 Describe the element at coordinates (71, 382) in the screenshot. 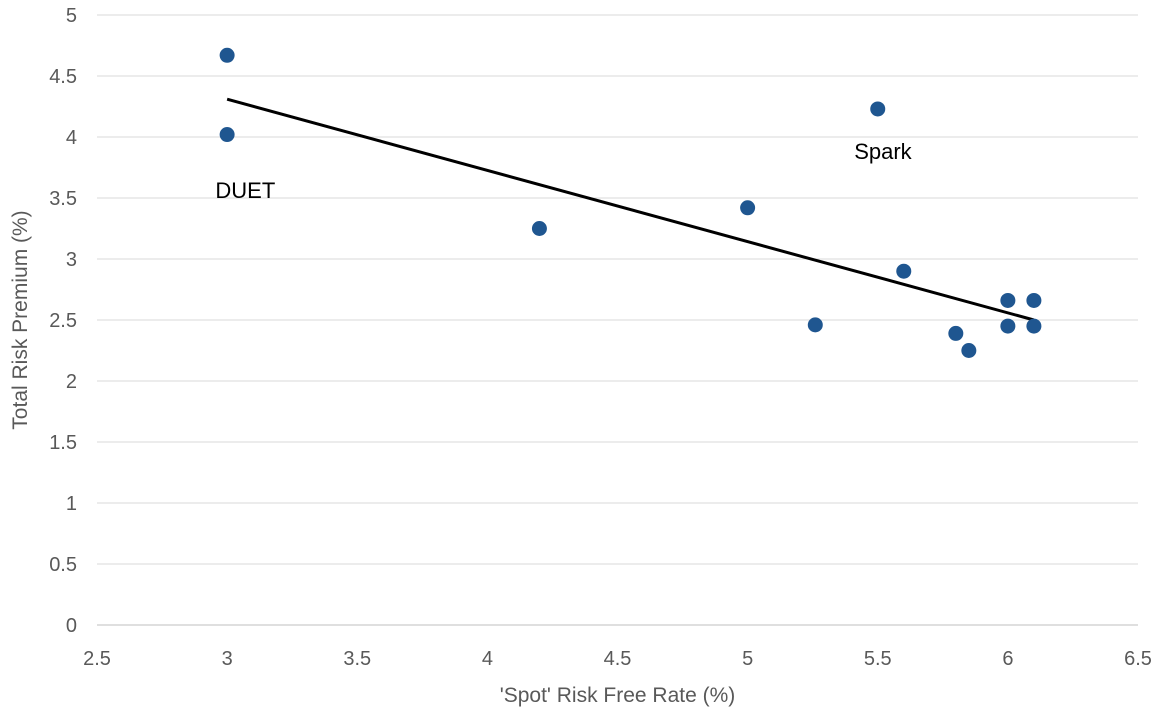

I see `y-tick-label: 2` at that location.